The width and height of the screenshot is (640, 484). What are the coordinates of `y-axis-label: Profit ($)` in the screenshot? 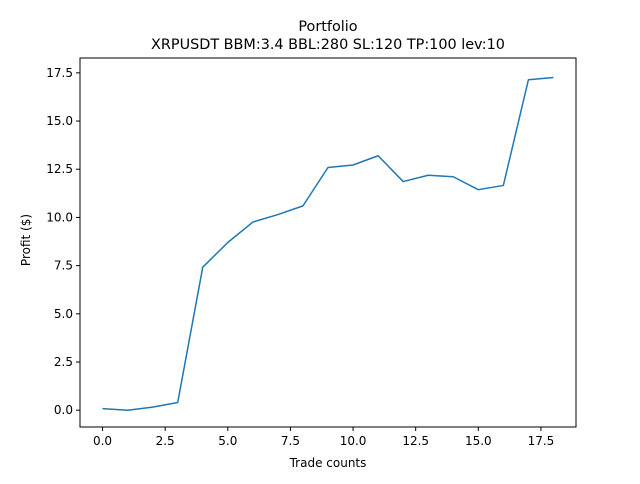 It's located at (26, 240).